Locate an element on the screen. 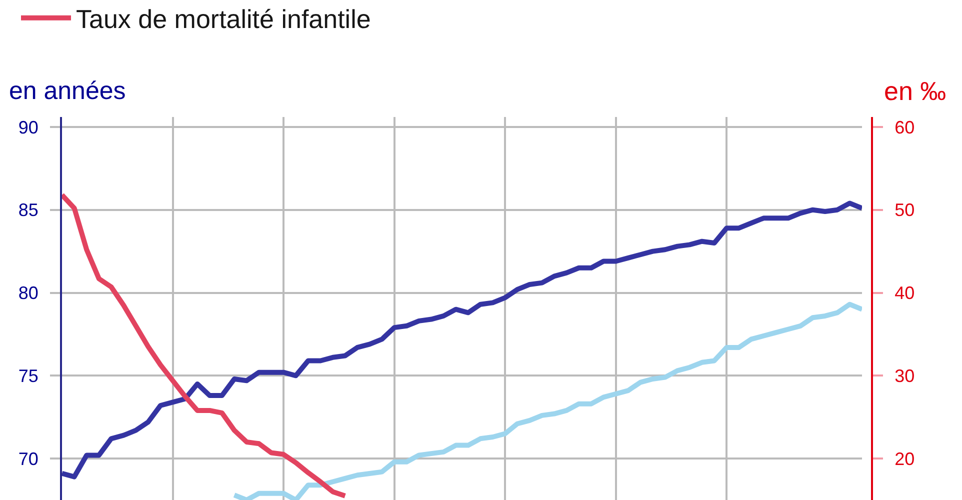  legend-label: Taux de mortalité infantile is located at coordinates (223, 19).